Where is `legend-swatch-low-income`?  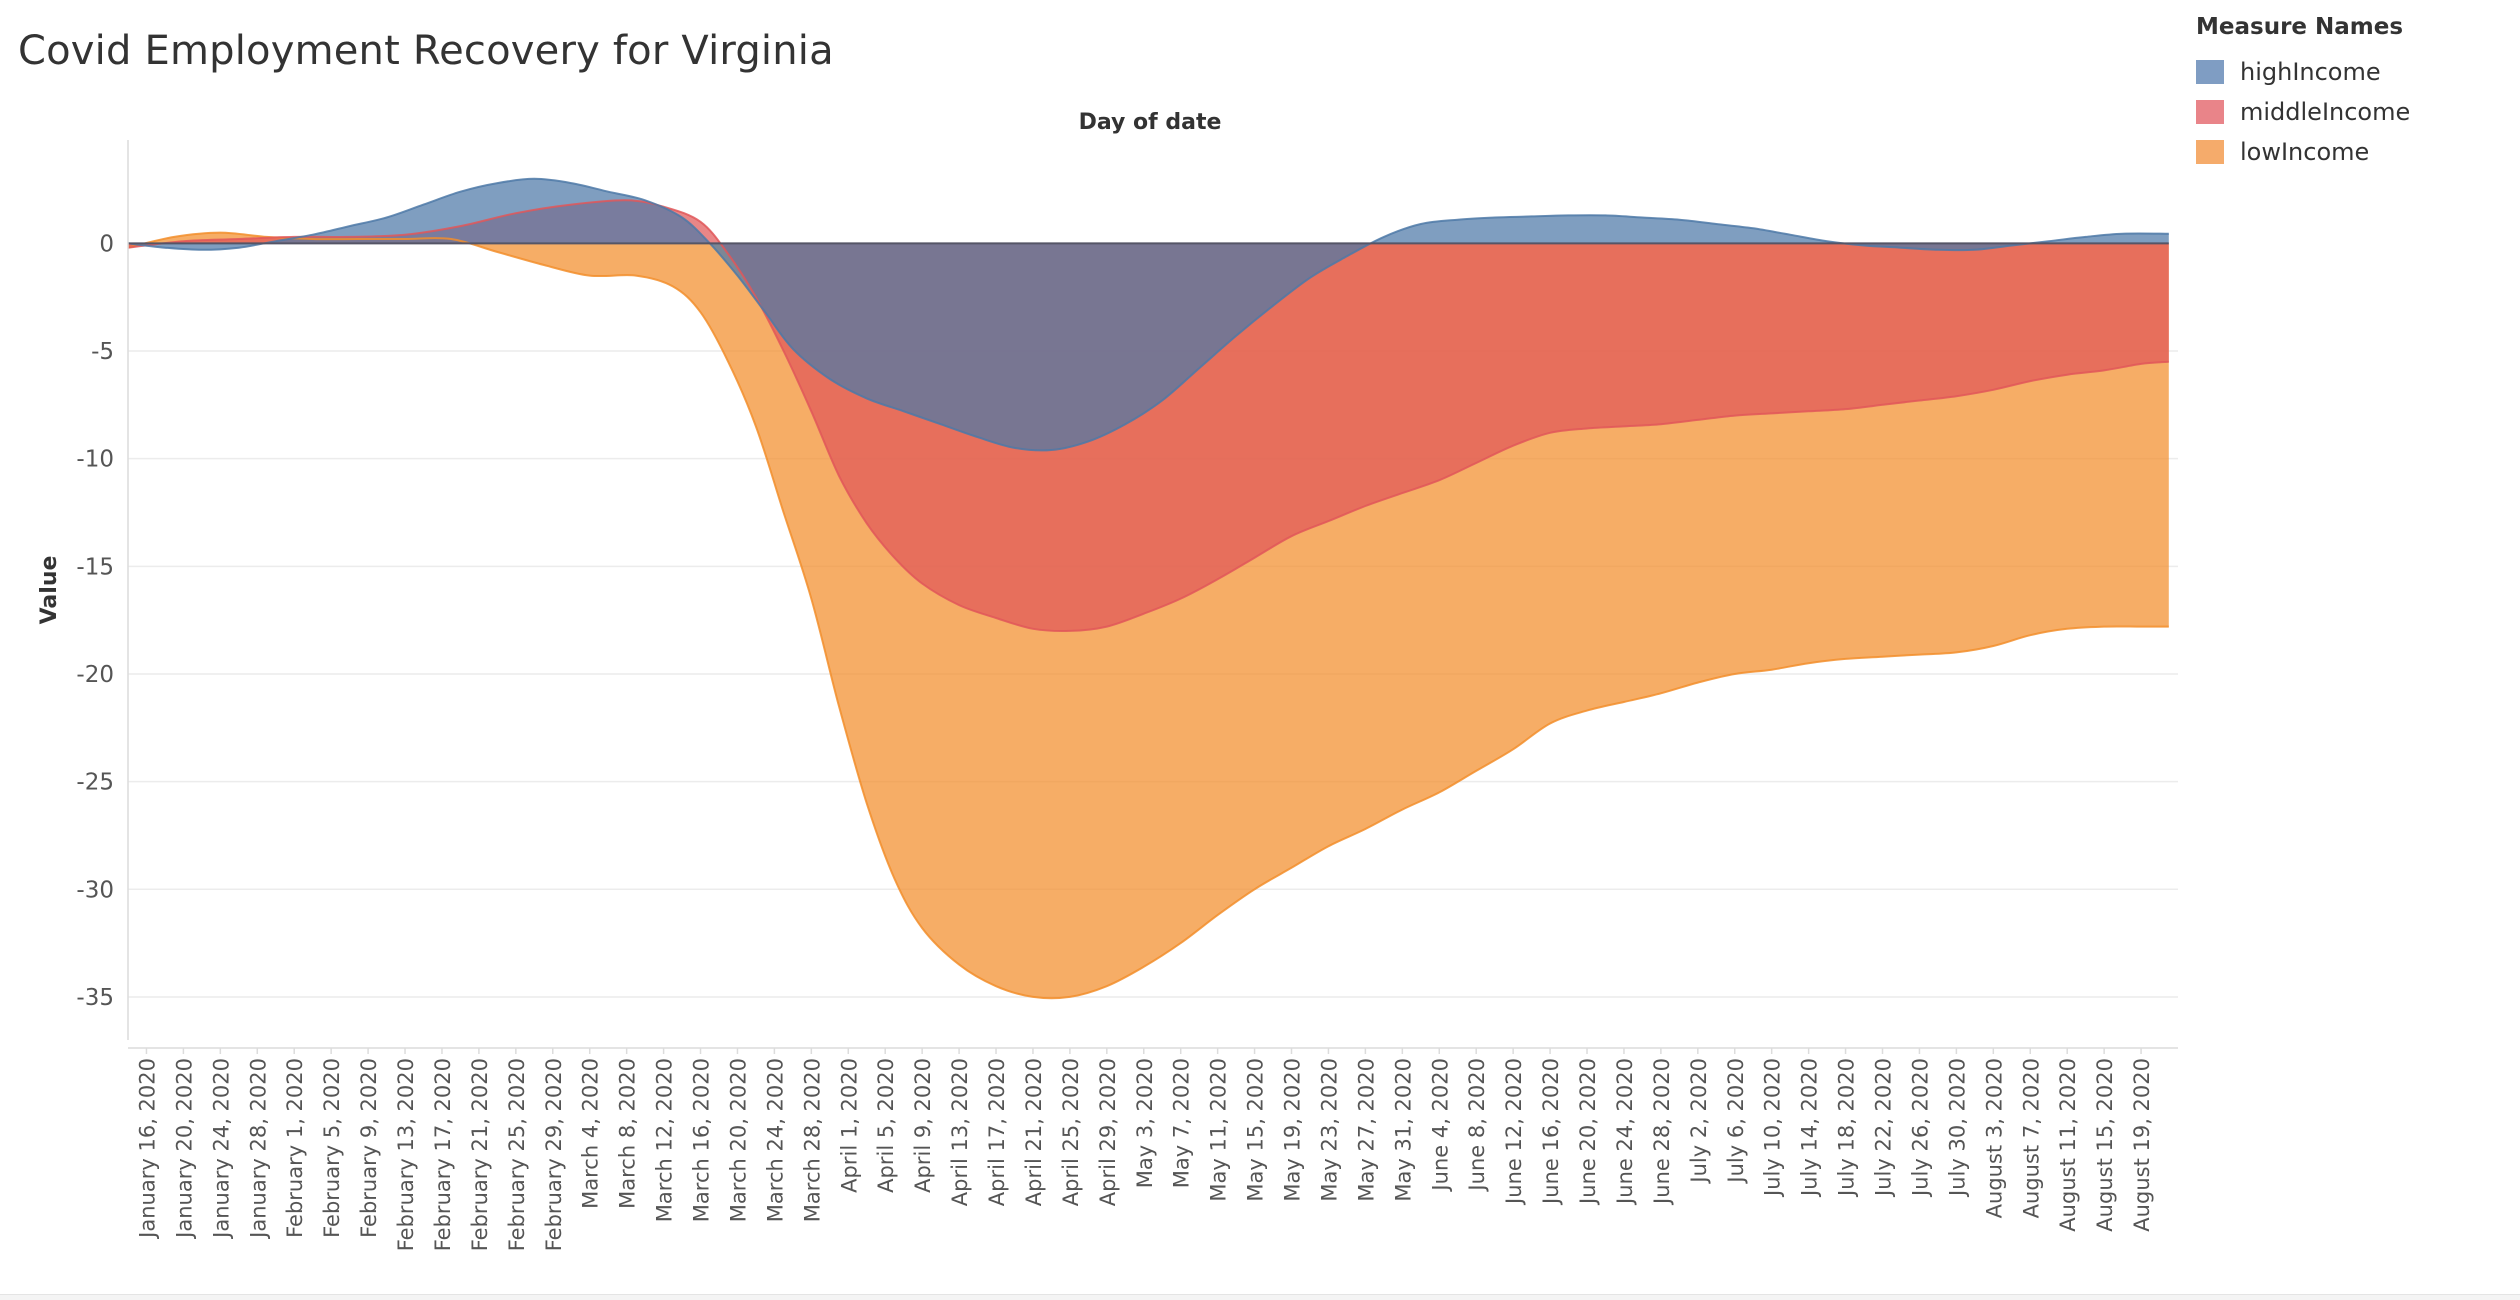
legend-swatch-low-income is located at coordinates (2210, 152).